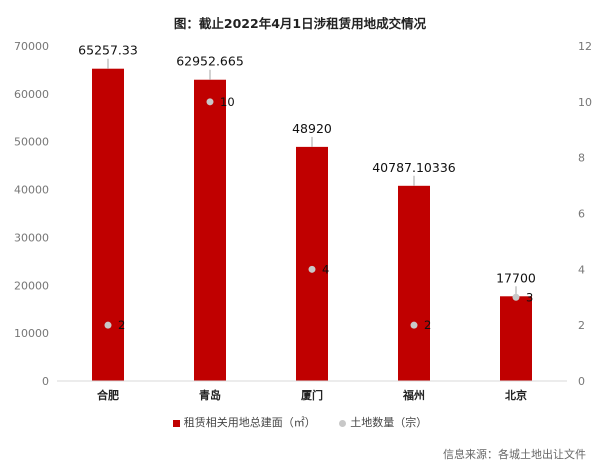 The image size is (600, 471). Describe the element at coordinates (31, 190) in the screenshot. I see `left-tick-label: 40000` at that location.